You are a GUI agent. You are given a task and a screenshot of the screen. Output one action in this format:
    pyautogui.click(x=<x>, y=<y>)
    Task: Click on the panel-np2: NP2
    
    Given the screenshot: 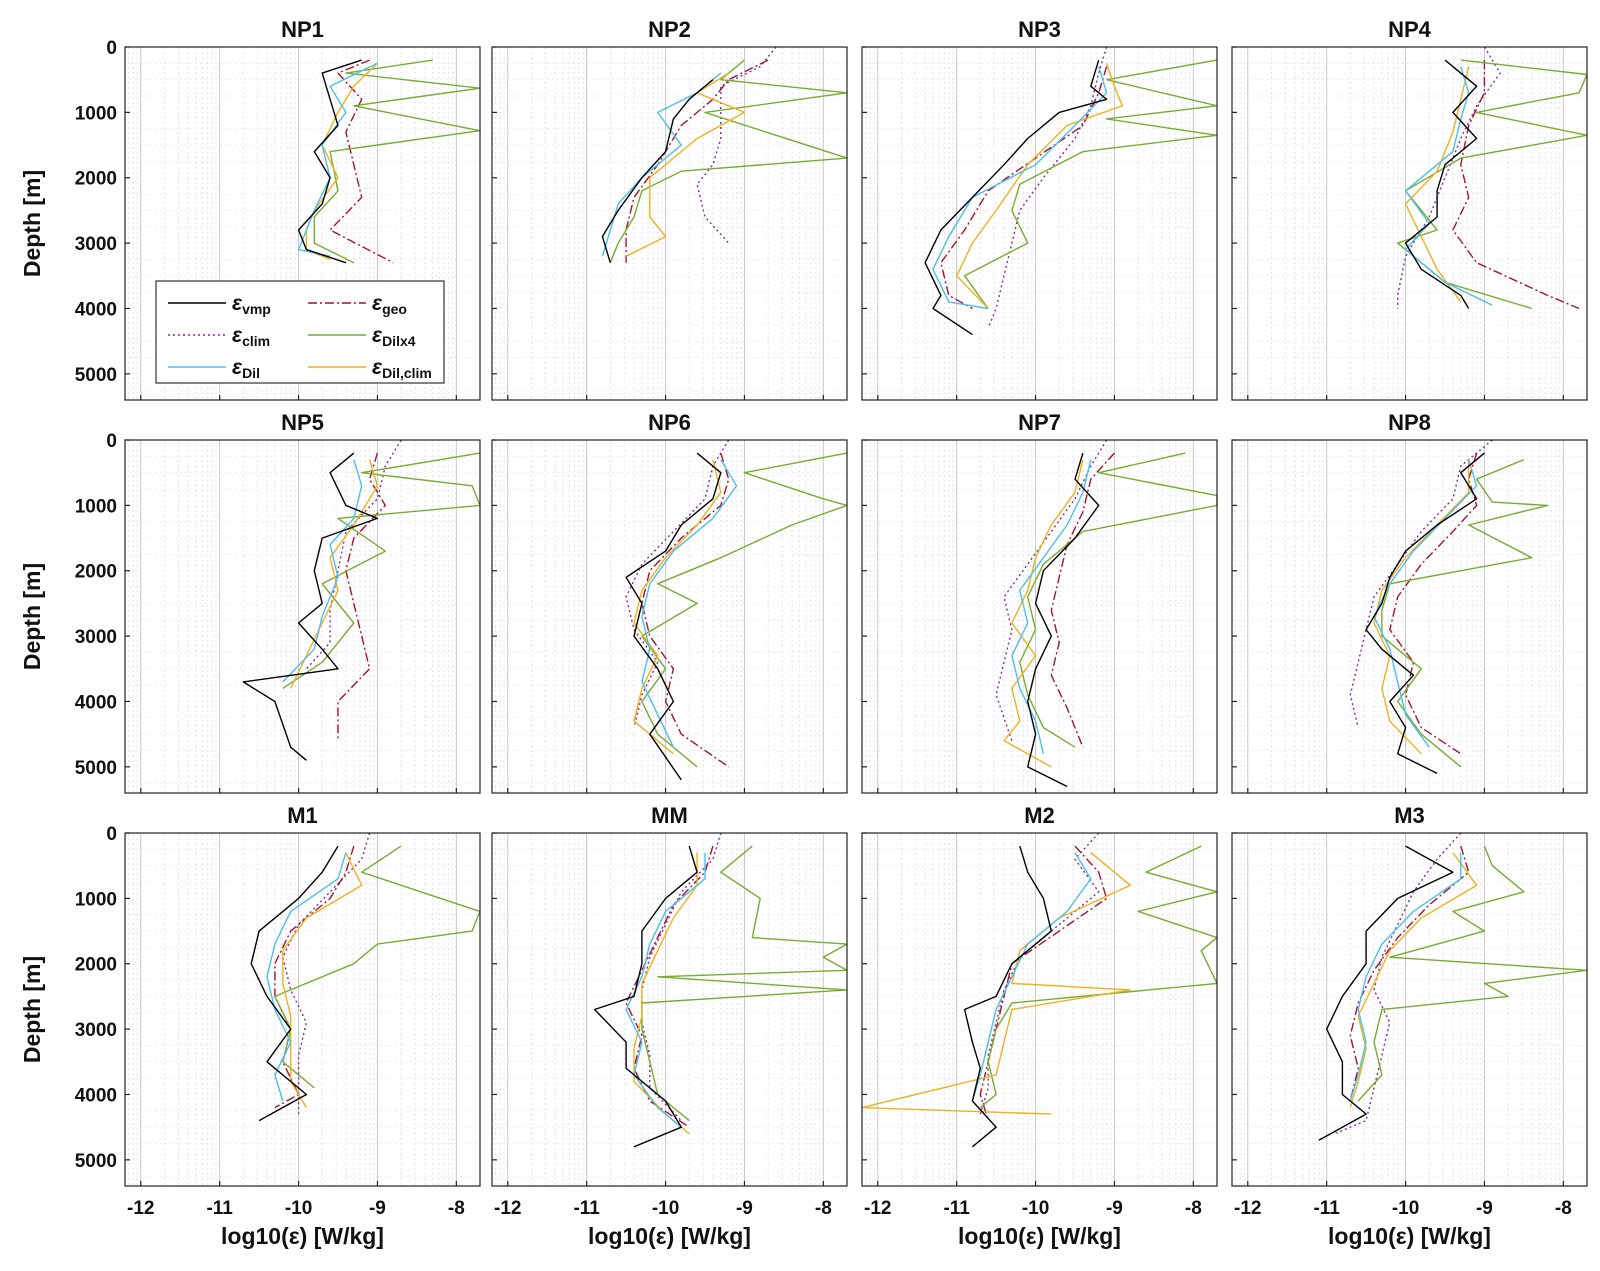 What is the action you would take?
    pyautogui.click(x=669, y=209)
    